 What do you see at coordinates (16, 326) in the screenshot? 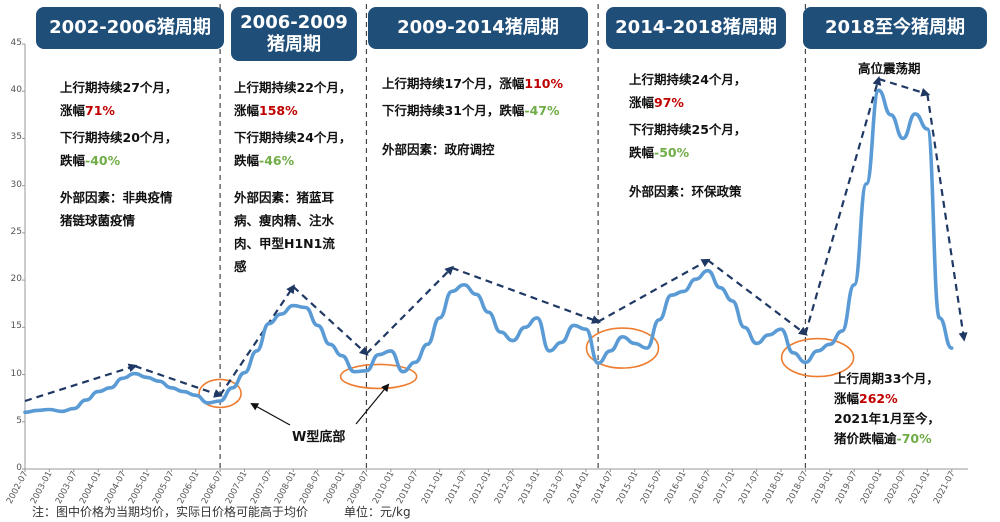
I see `y-tick-label: 15` at bounding box center [16, 326].